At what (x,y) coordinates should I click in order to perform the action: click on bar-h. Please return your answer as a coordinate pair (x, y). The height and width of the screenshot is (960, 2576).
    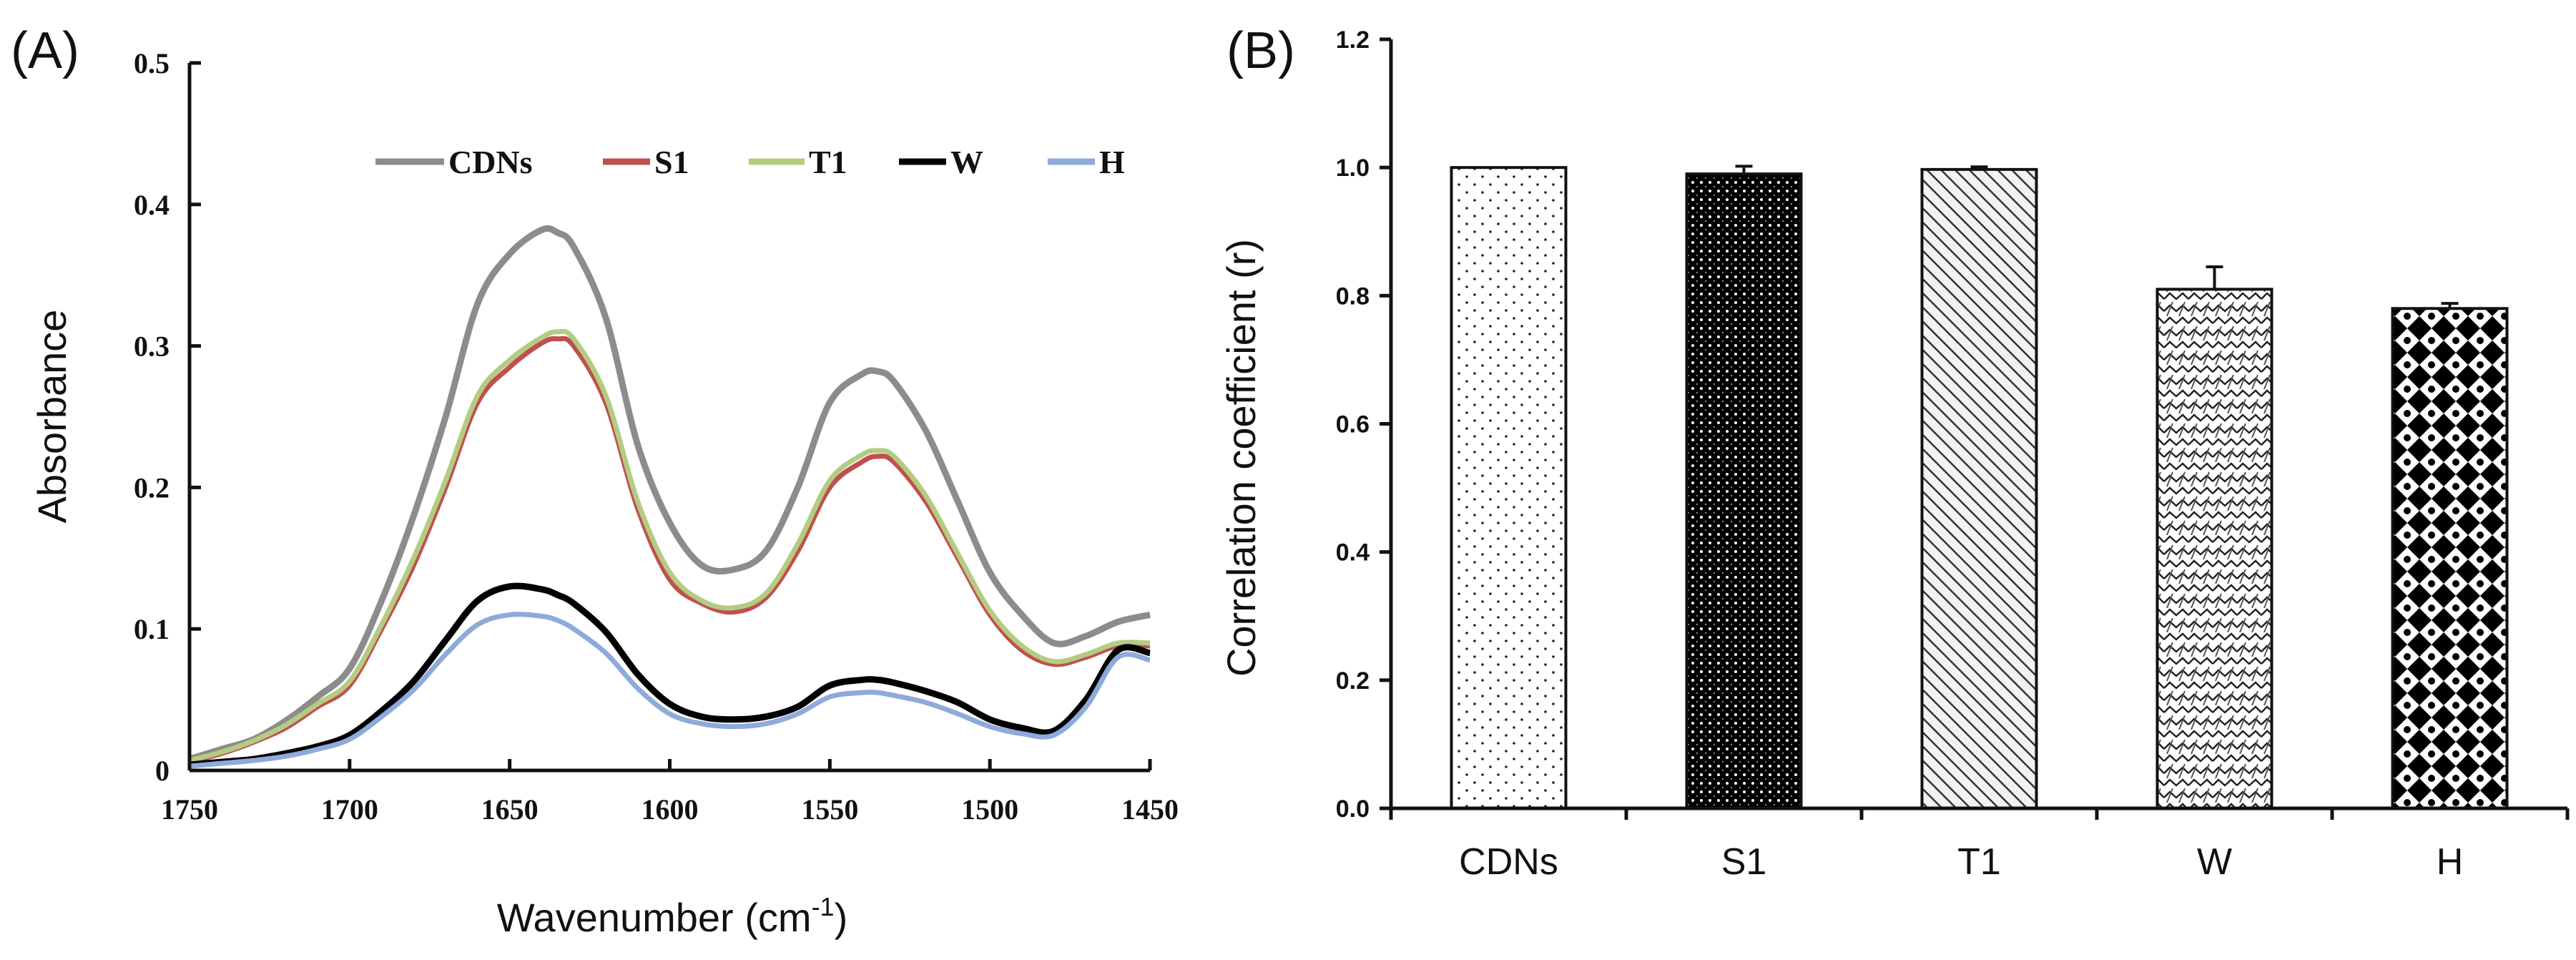
    Looking at the image, I should click on (2450, 558).